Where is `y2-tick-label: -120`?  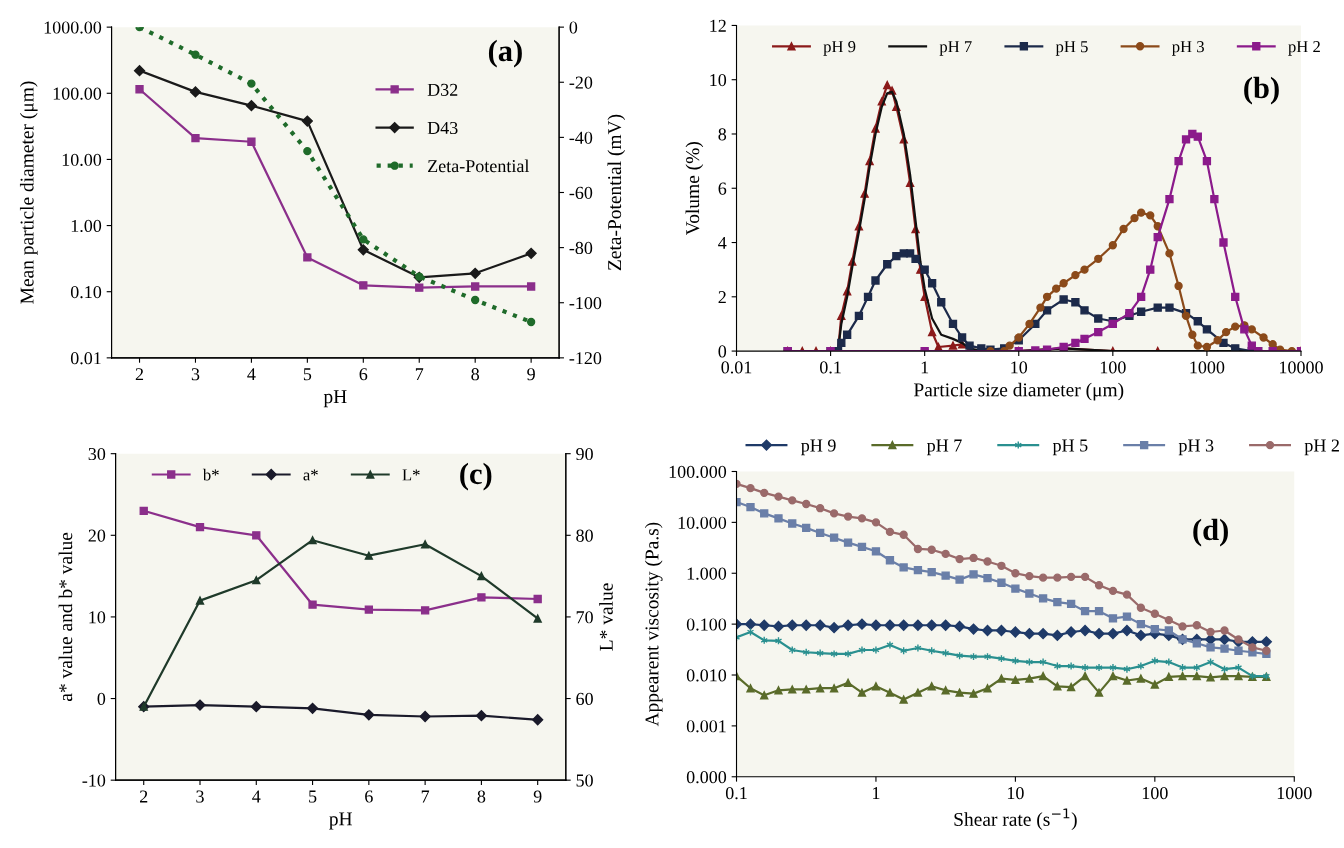 y2-tick-label: -120 is located at coordinates (585, 358).